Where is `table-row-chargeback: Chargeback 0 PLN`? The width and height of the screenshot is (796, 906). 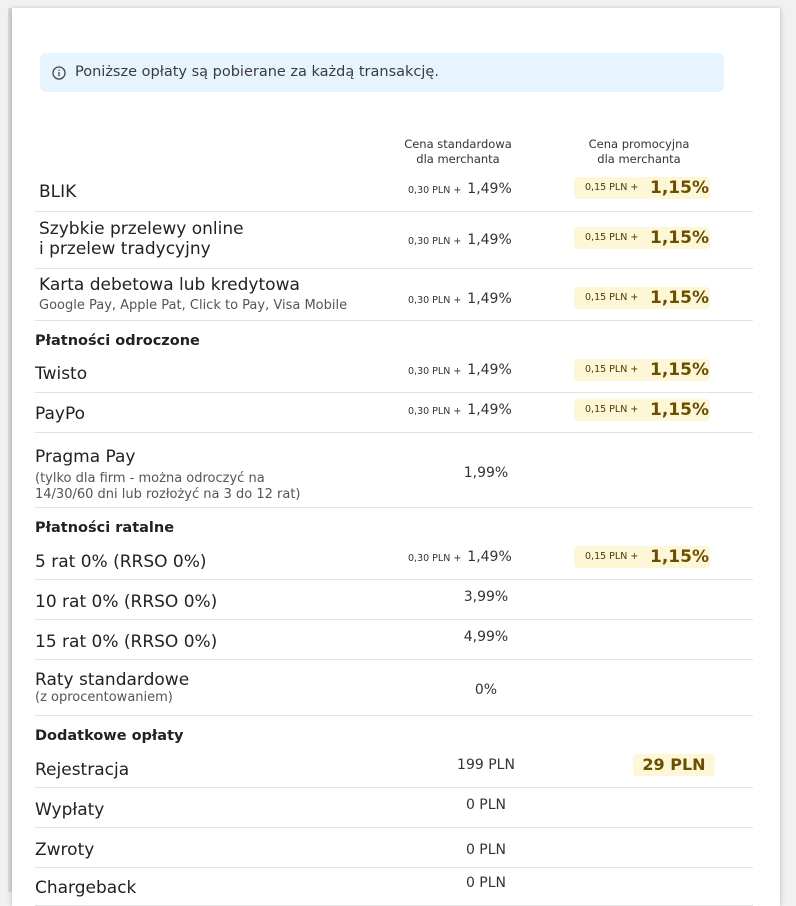 table-row-chargeback: Chargeback 0 PLN is located at coordinates (394, 887).